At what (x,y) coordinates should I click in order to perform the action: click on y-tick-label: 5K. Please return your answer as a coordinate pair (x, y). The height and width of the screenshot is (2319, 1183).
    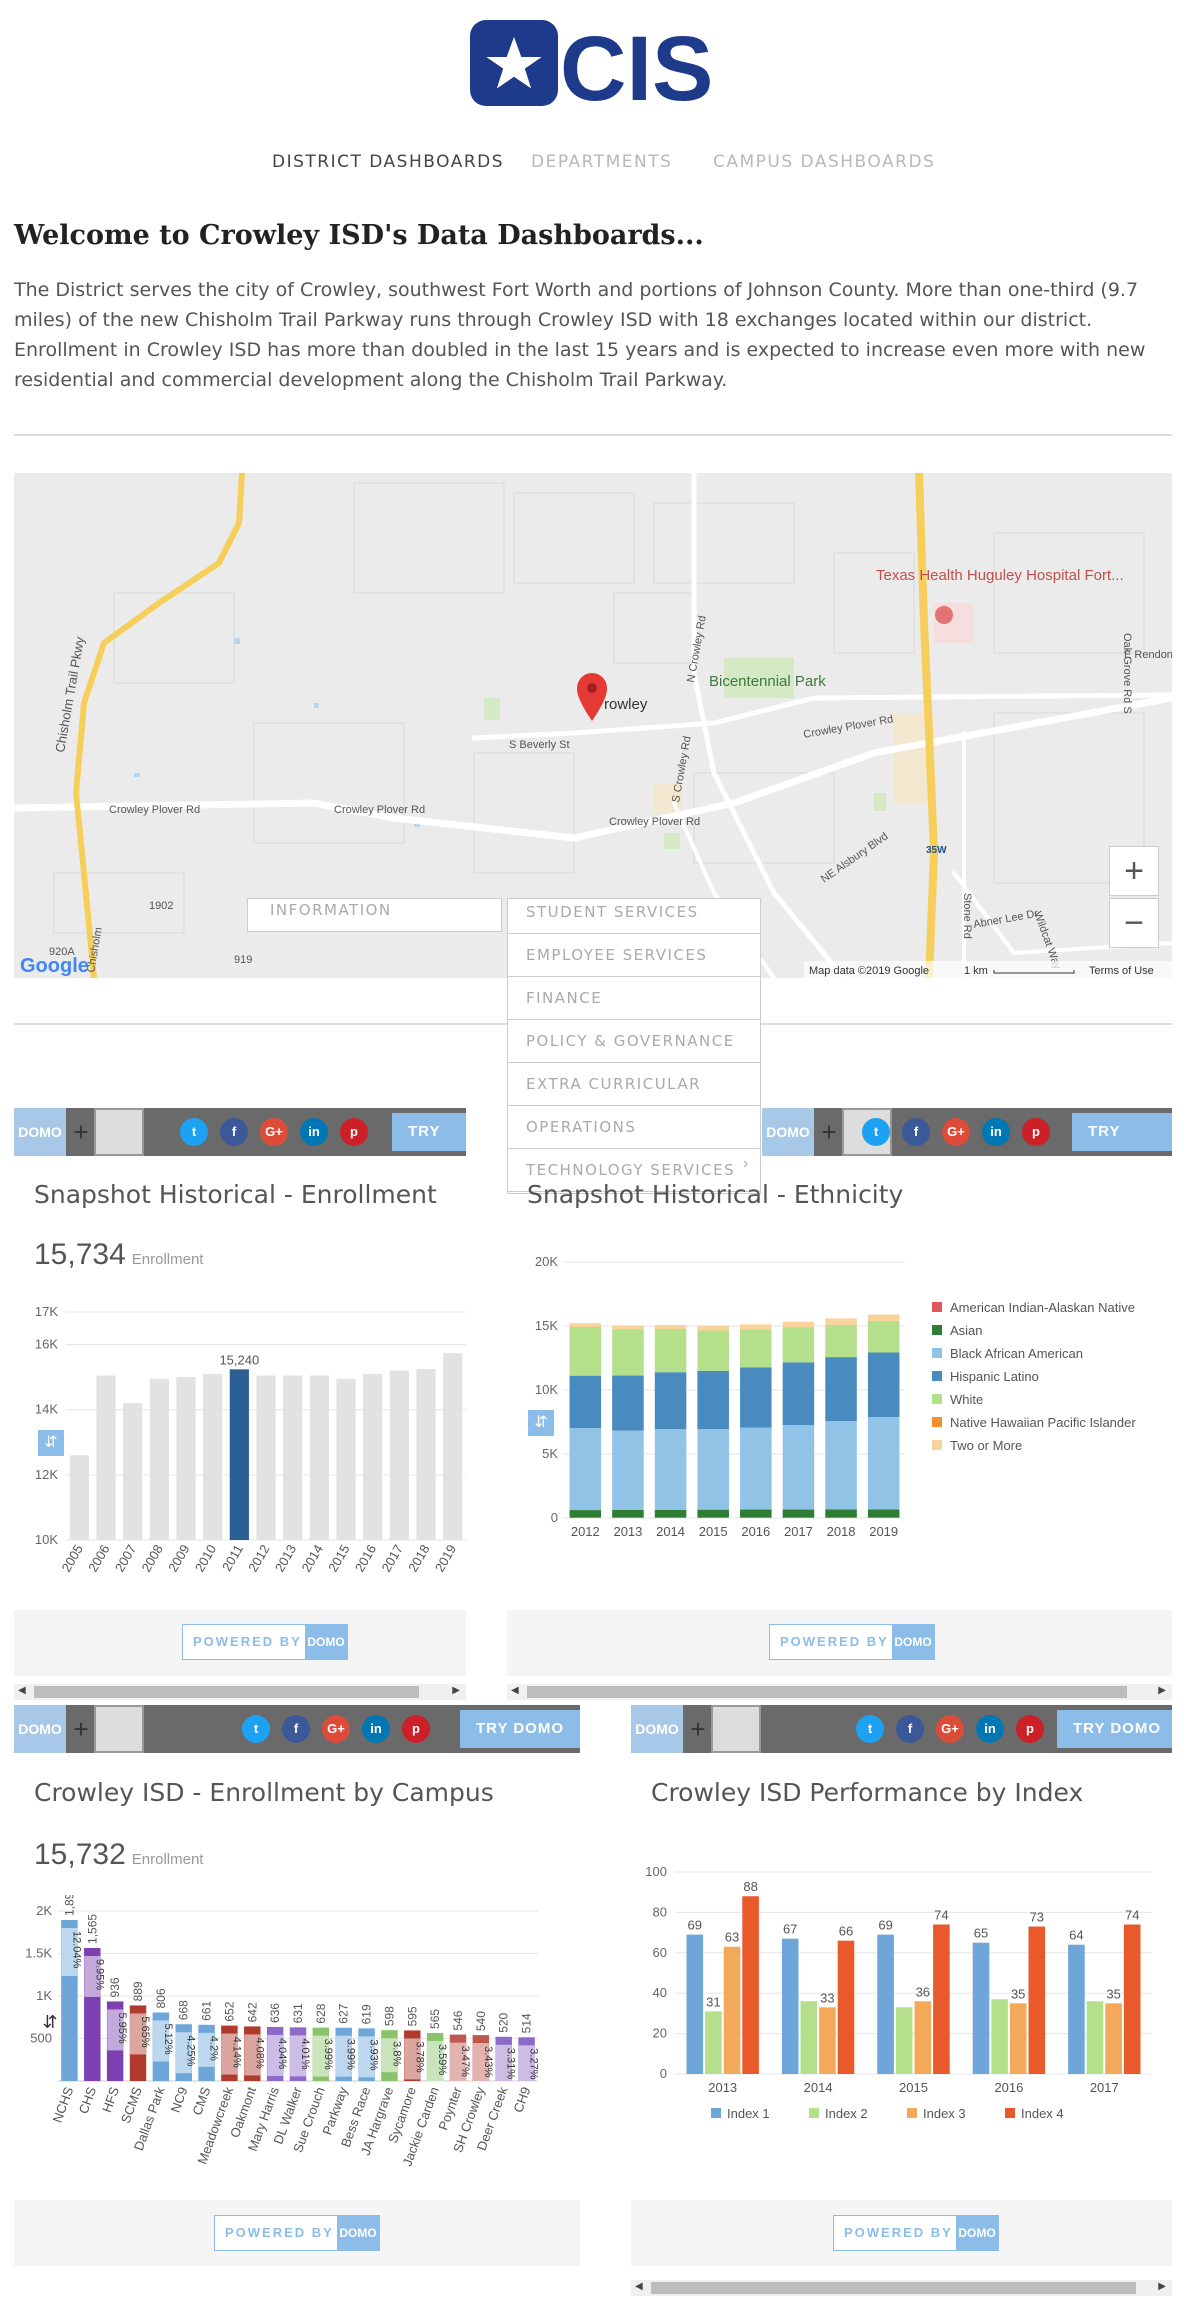
    Looking at the image, I should click on (550, 1453).